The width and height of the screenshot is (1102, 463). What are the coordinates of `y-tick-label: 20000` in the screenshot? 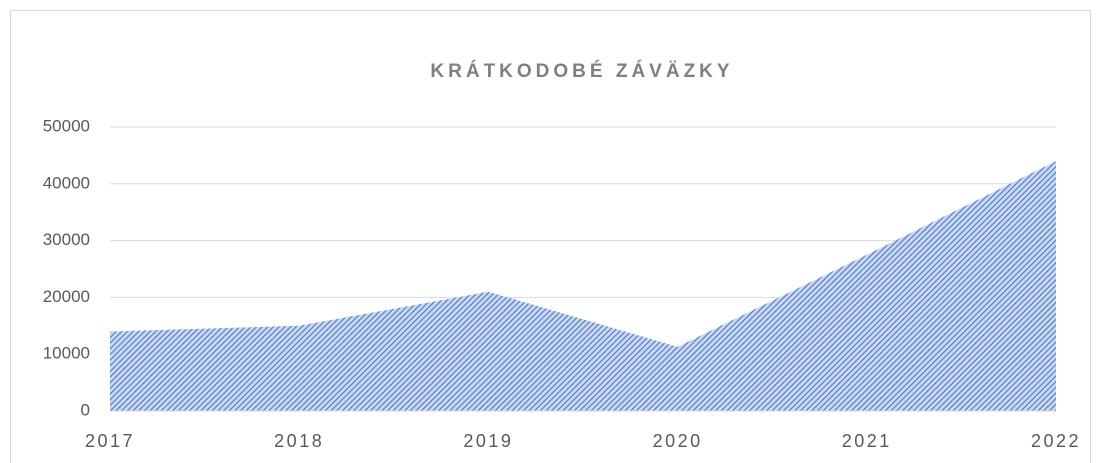 It's located at (66, 296).